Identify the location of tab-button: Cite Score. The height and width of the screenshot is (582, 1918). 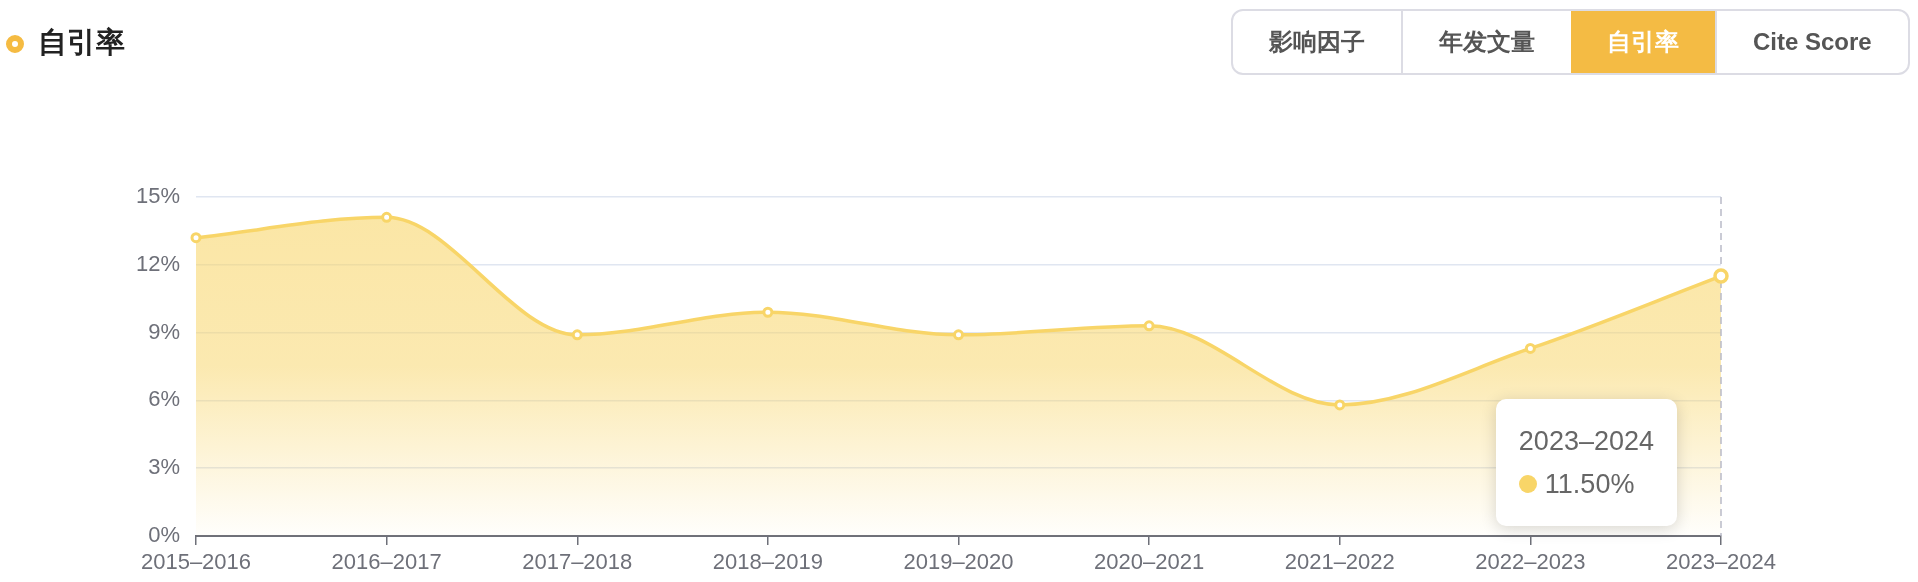
(1811, 42).